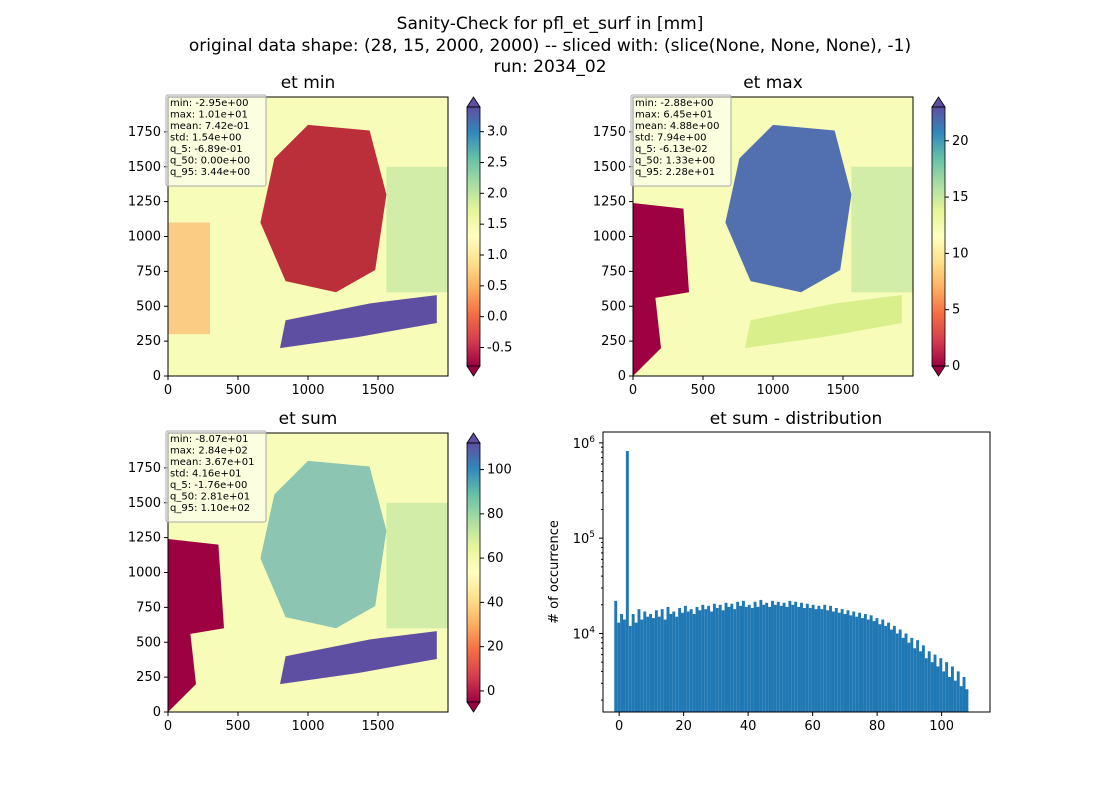 This screenshot has height=805, width=1100. I want to click on colorbar-tick-label: 0, so click(956, 366).